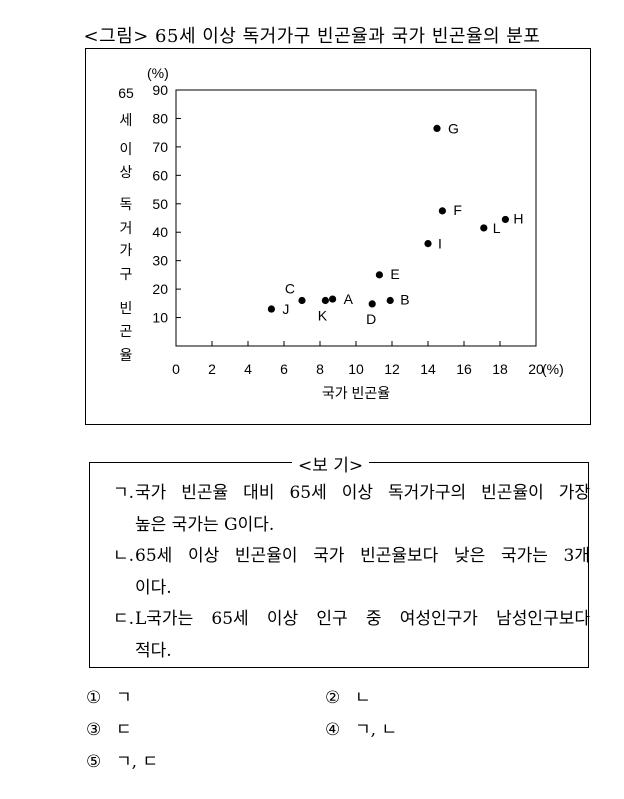 The width and height of the screenshot is (624, 799). I want to click on bogi-item-text: 65세 이상 빈곤율이 국가 빈곤율보다 낮은 국가는 3개 이다., so click(362, 572).